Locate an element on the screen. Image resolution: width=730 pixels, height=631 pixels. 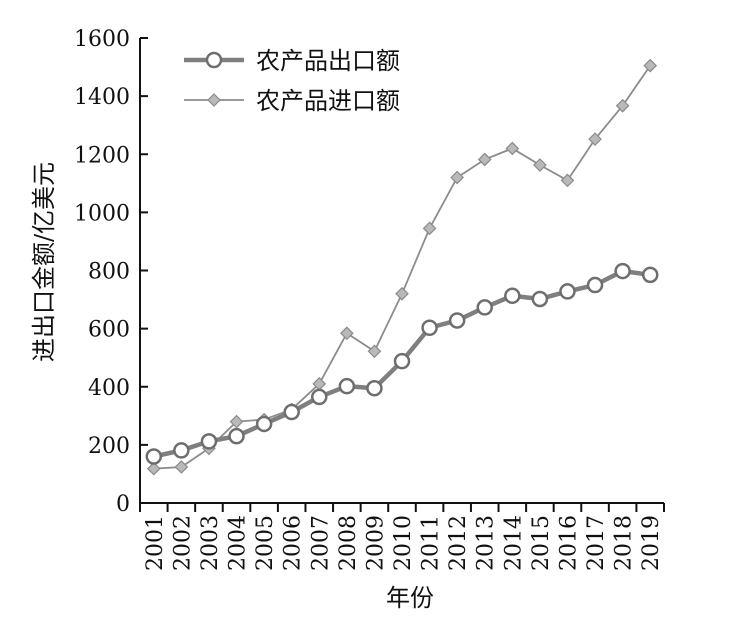
x-tick-label: 2016 is located at coordinates (568, 543).